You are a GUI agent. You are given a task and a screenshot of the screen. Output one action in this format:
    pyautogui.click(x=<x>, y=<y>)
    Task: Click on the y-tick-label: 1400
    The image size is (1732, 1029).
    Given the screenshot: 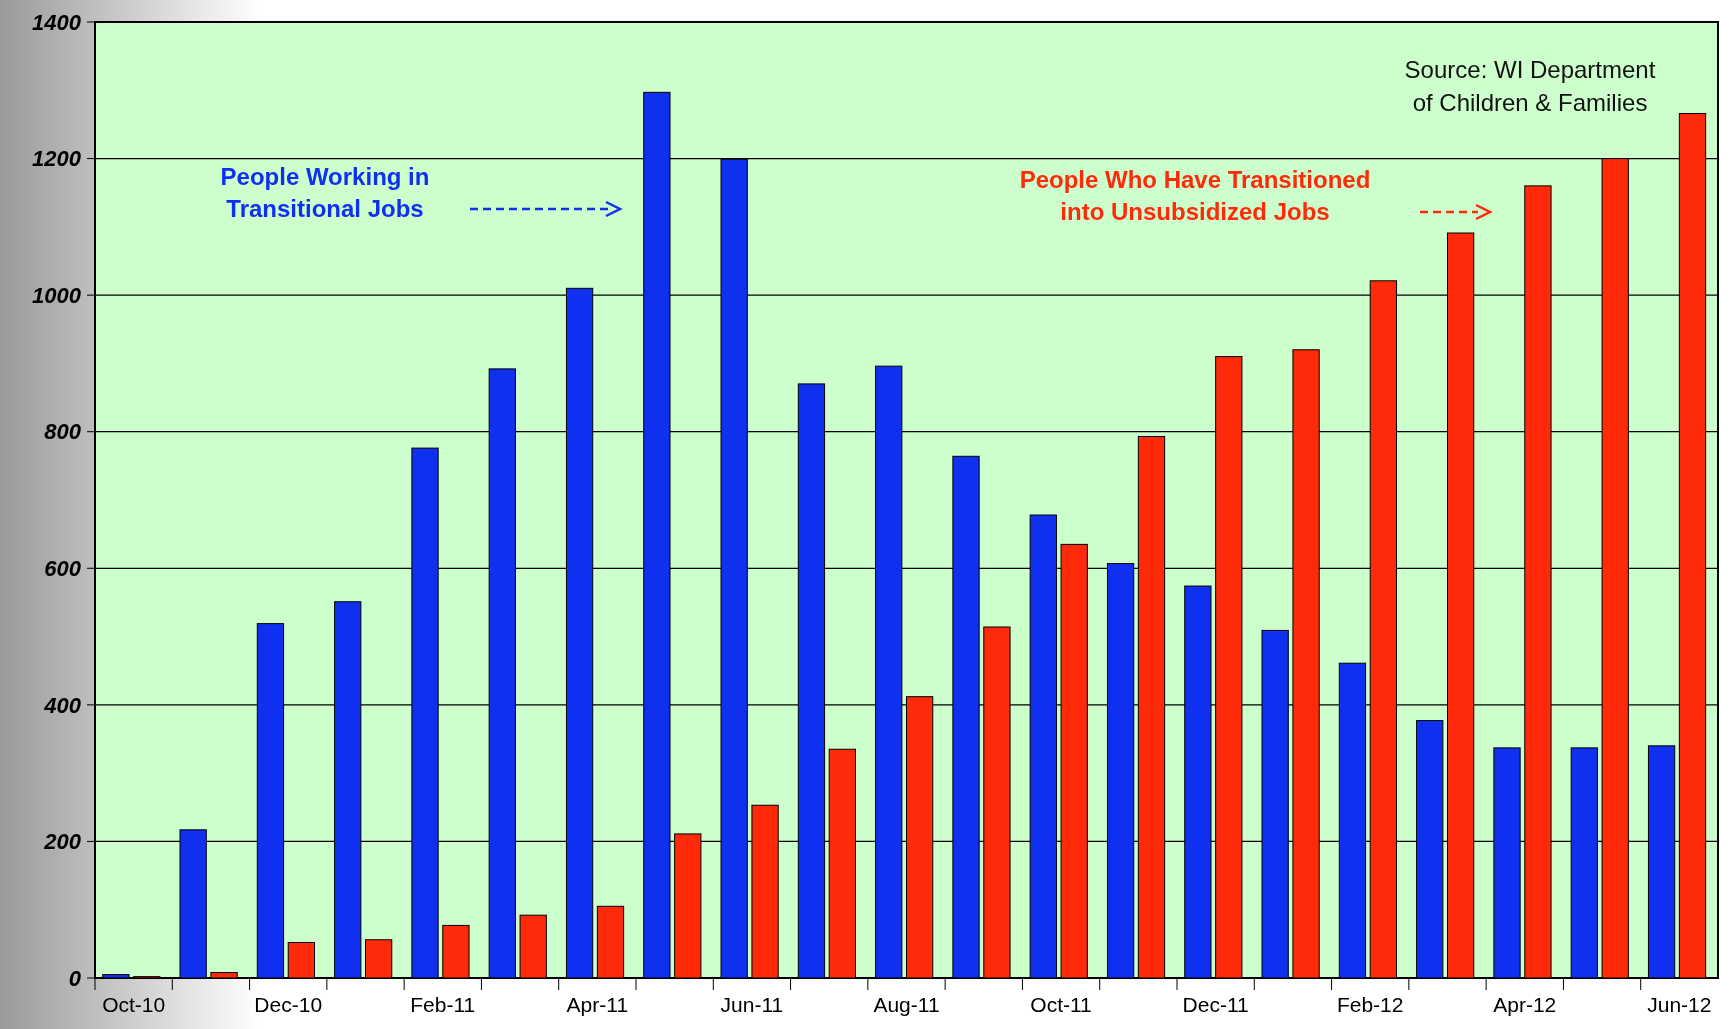 What is the action you would take?
    pyautogui.click(x=57, y=22)
    